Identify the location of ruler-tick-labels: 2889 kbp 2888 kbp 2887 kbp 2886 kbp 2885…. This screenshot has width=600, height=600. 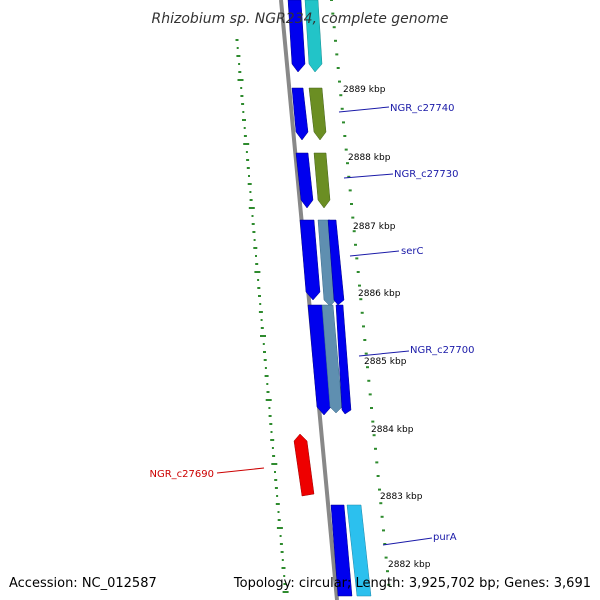
(387, 327).